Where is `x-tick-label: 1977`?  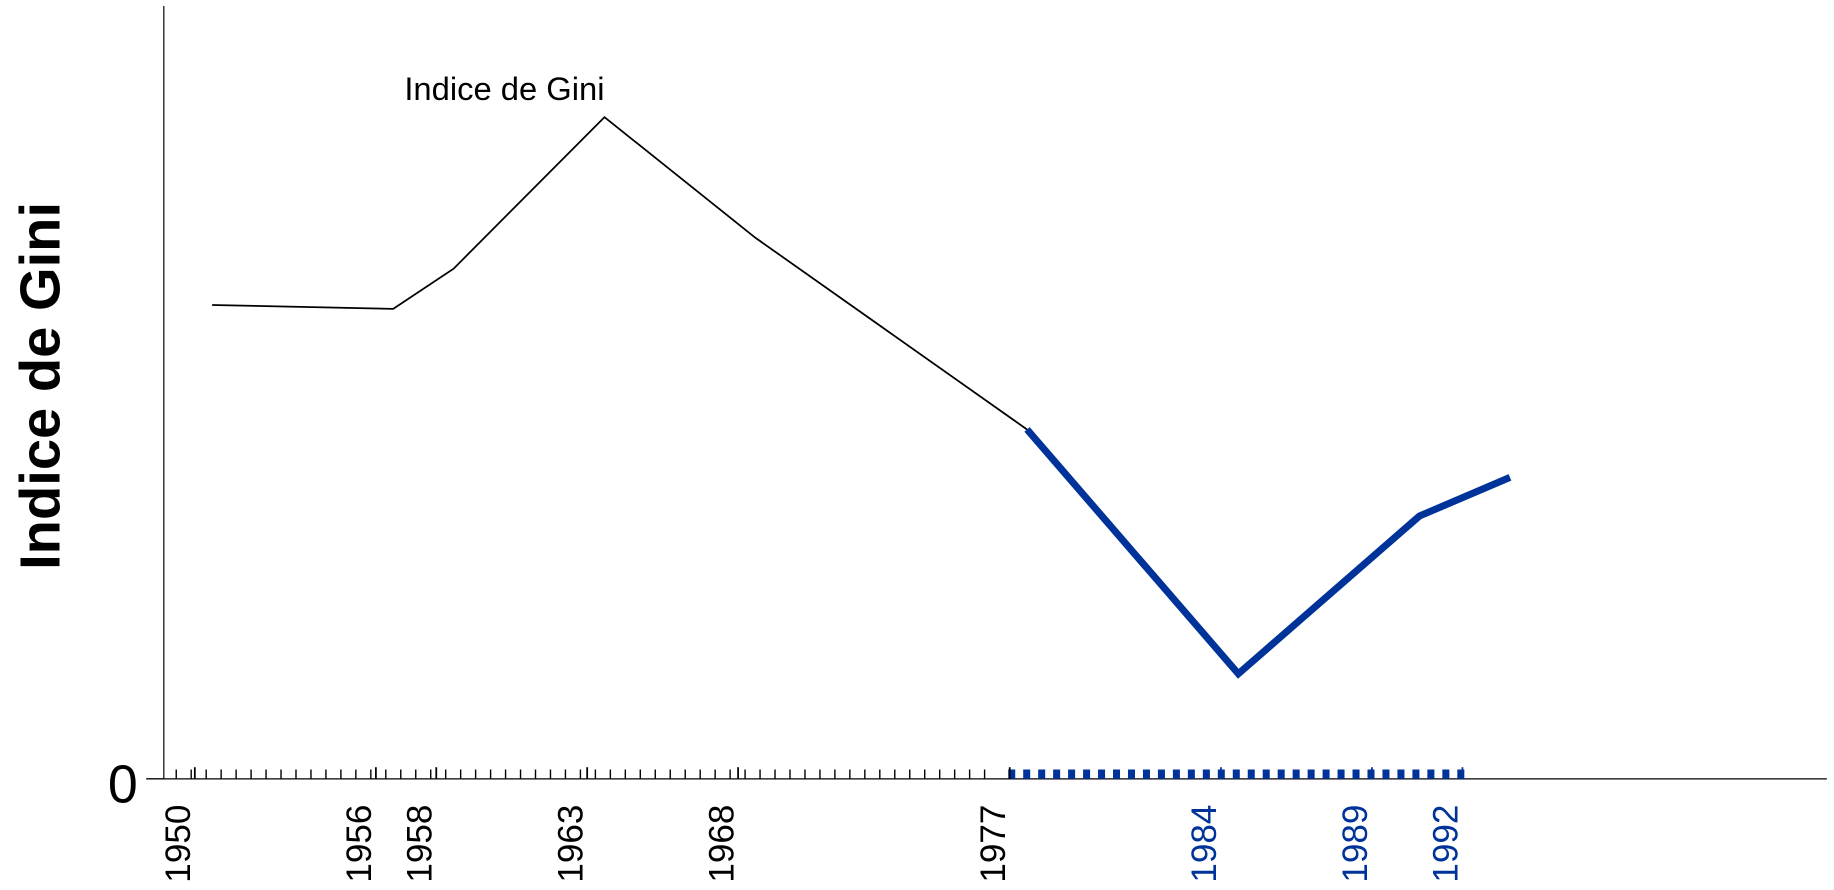 x-tick-label: 1977 is located at coordinates (993, 844).